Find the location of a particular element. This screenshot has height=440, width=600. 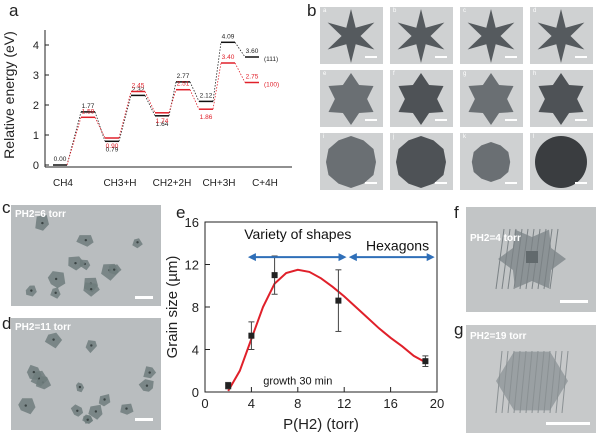

level-100-value: 1.86 is located at coordinates (206, 117).